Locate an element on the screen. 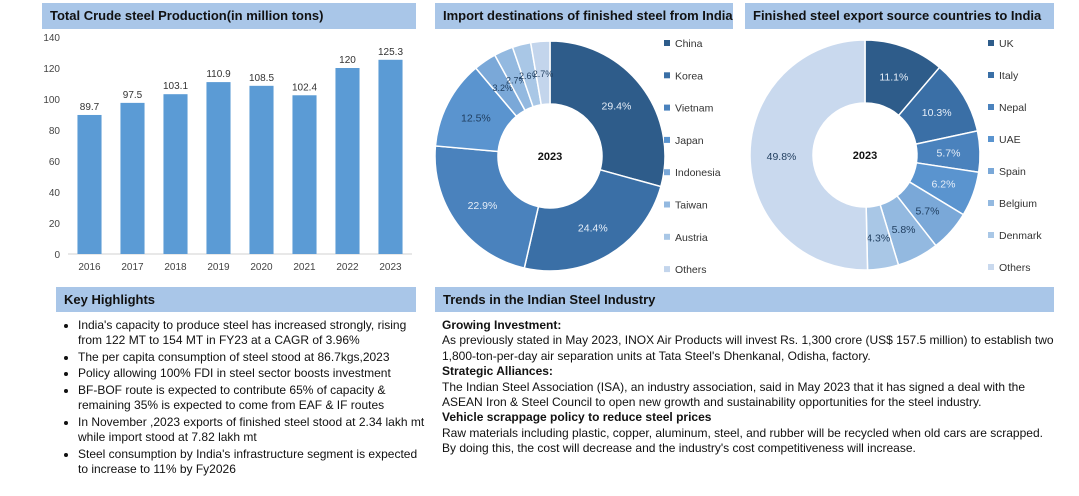 This screenshot has width=1079, height=496. bar-value-label: 103.1 is located at coordinates (175, 86).